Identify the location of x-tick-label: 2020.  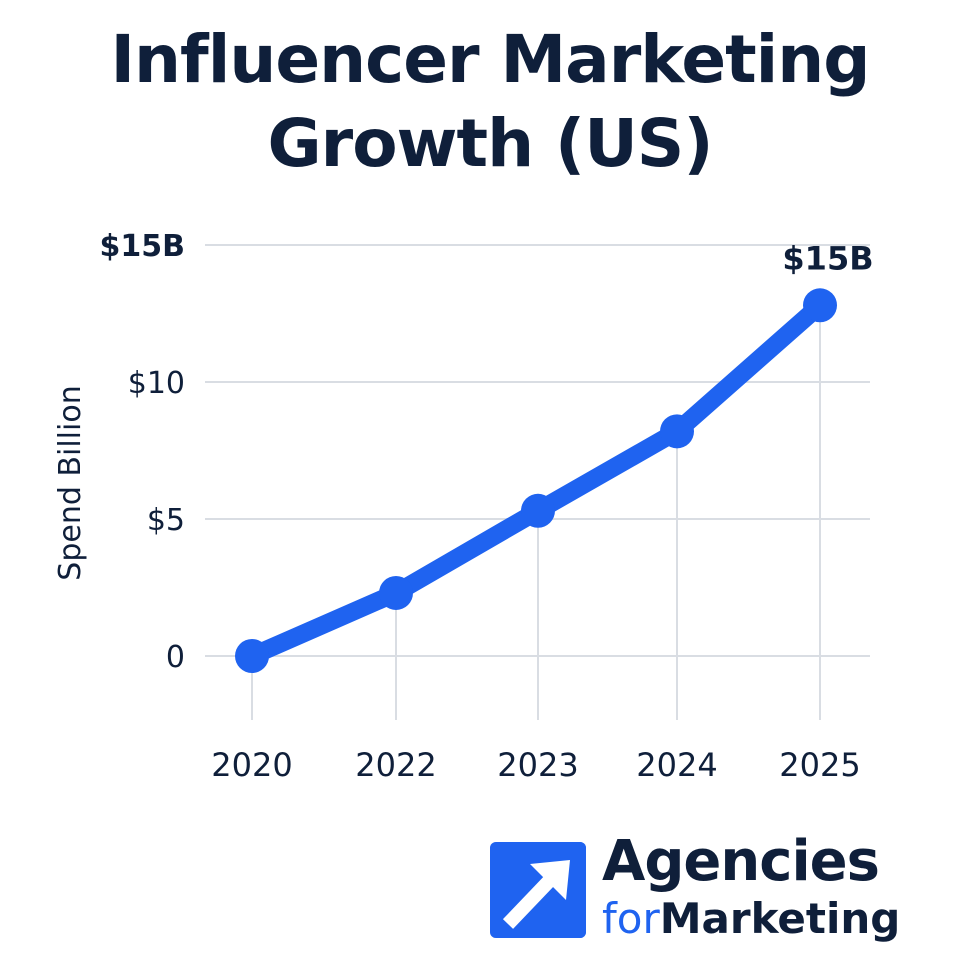
(251, 765).